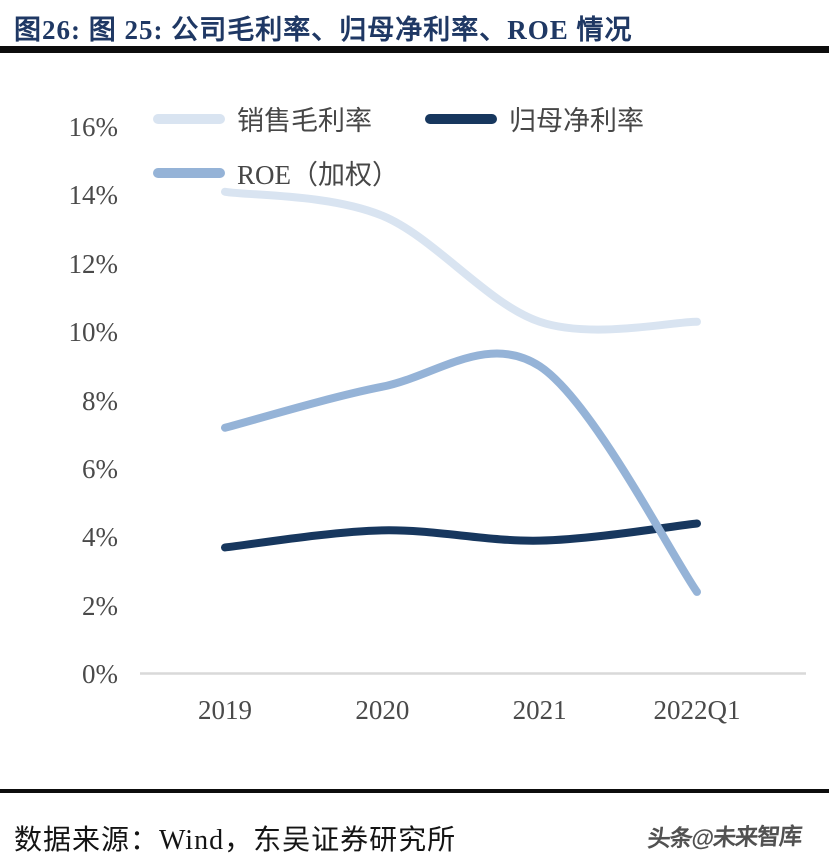 The image size is (829, 863). Describe the element at coordinates (189, 118) in the screenshot. I see `gross-margin-line-swatch` at that location.